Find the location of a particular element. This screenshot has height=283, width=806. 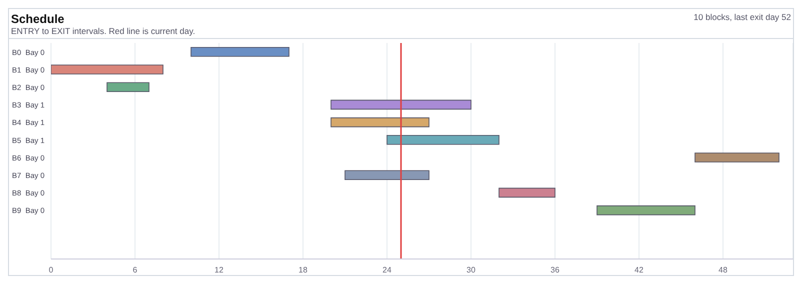

chart-subtitle: ENTRY to EXIT intervals. Red line is current day. is located at coordinates (103, 31).